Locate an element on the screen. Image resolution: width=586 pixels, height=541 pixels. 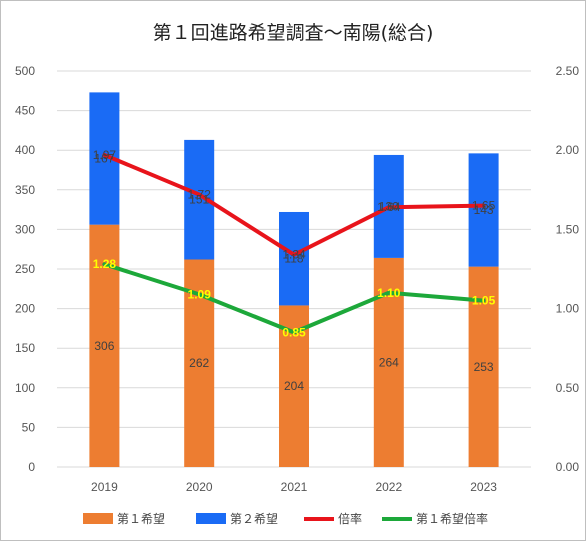
line-data-label: 1.64 is located at coordinates (389, 207).